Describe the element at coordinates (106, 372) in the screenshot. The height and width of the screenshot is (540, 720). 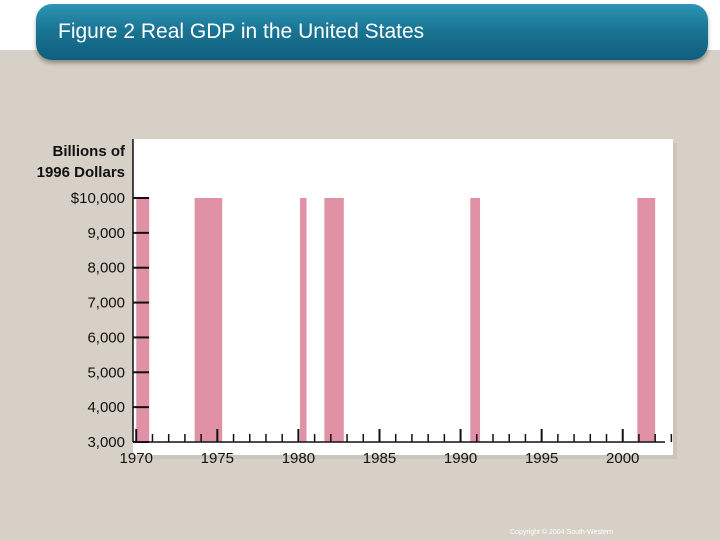
I see `y-tick-label: 5,000` at that location.